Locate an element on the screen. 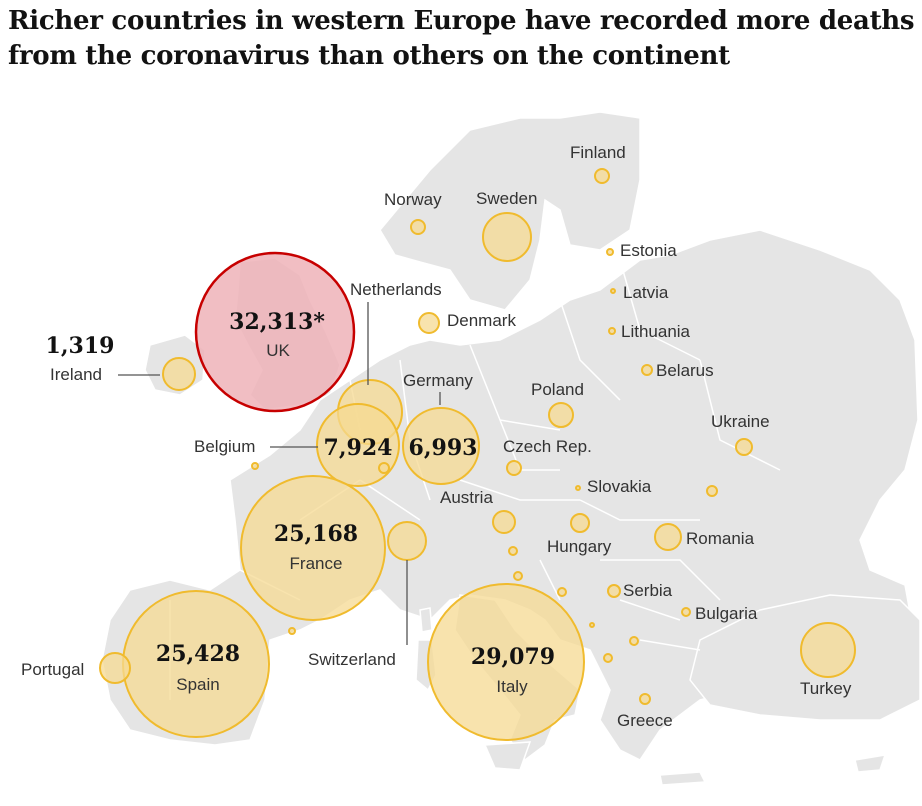 The image size is (922, 806). bubble-macedonia is located at coordinates (634, 641).